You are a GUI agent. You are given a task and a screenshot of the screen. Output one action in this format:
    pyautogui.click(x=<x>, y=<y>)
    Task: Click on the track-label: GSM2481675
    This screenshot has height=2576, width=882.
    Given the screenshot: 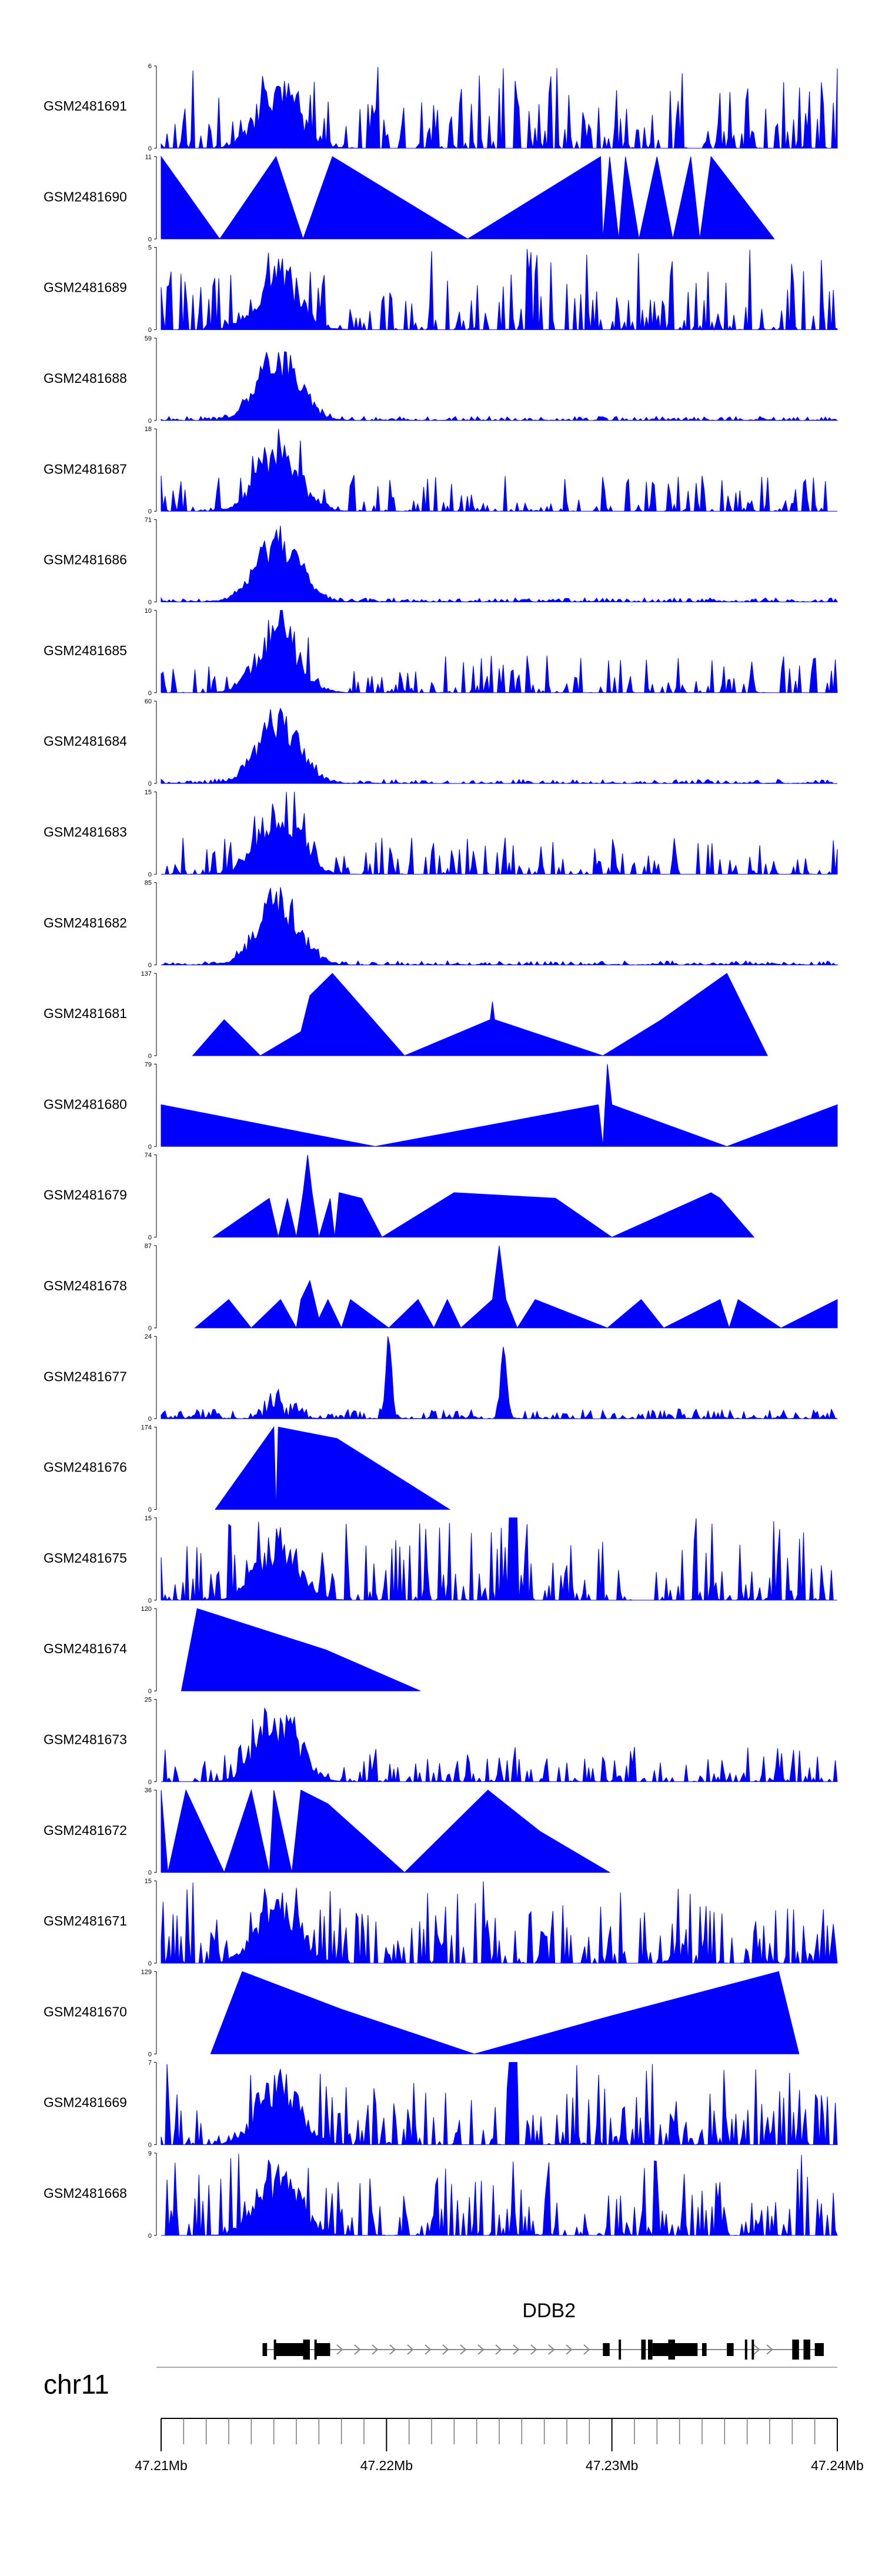 What is the action you would take?
    pyautogui.click(x=85, y=1558)
    